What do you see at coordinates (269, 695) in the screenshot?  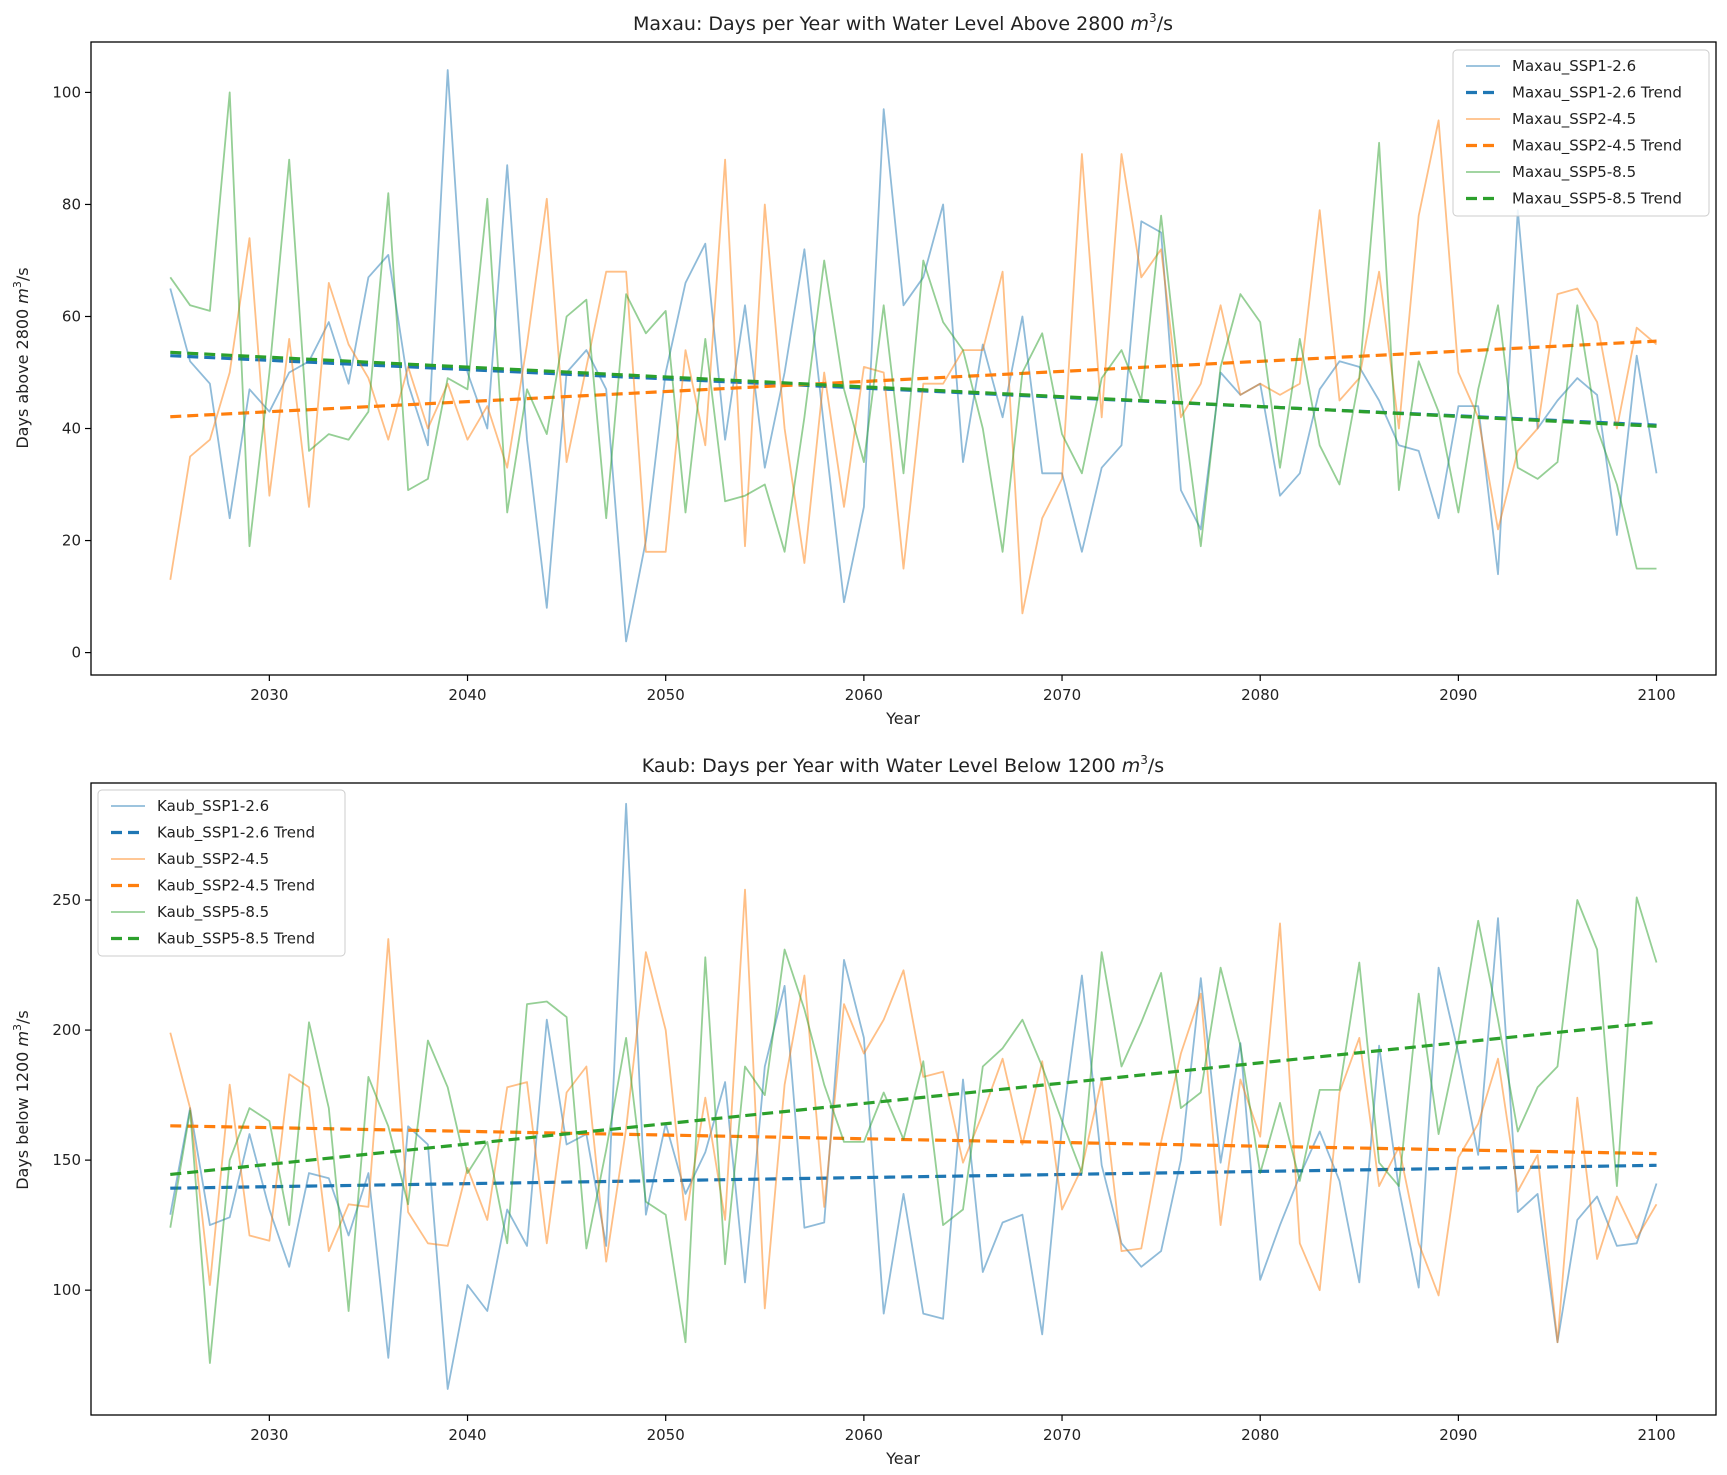 I see `maxau-x-tick-label: 2030` at bounding box center [269, 695].